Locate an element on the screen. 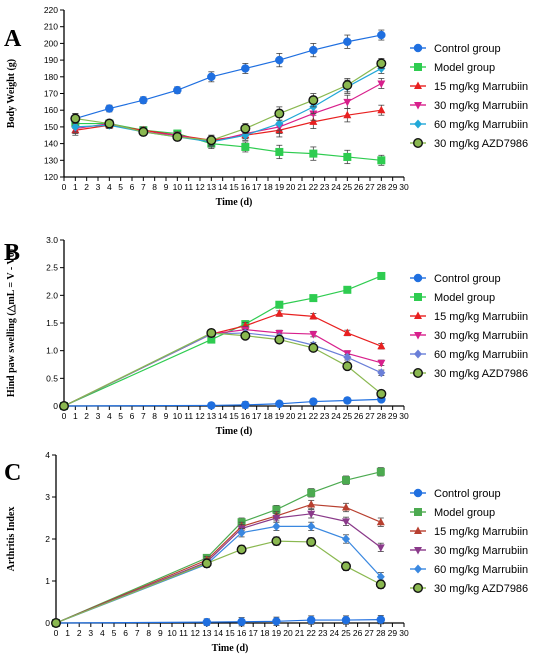  series-control-group is located at coordinates (218, 621).